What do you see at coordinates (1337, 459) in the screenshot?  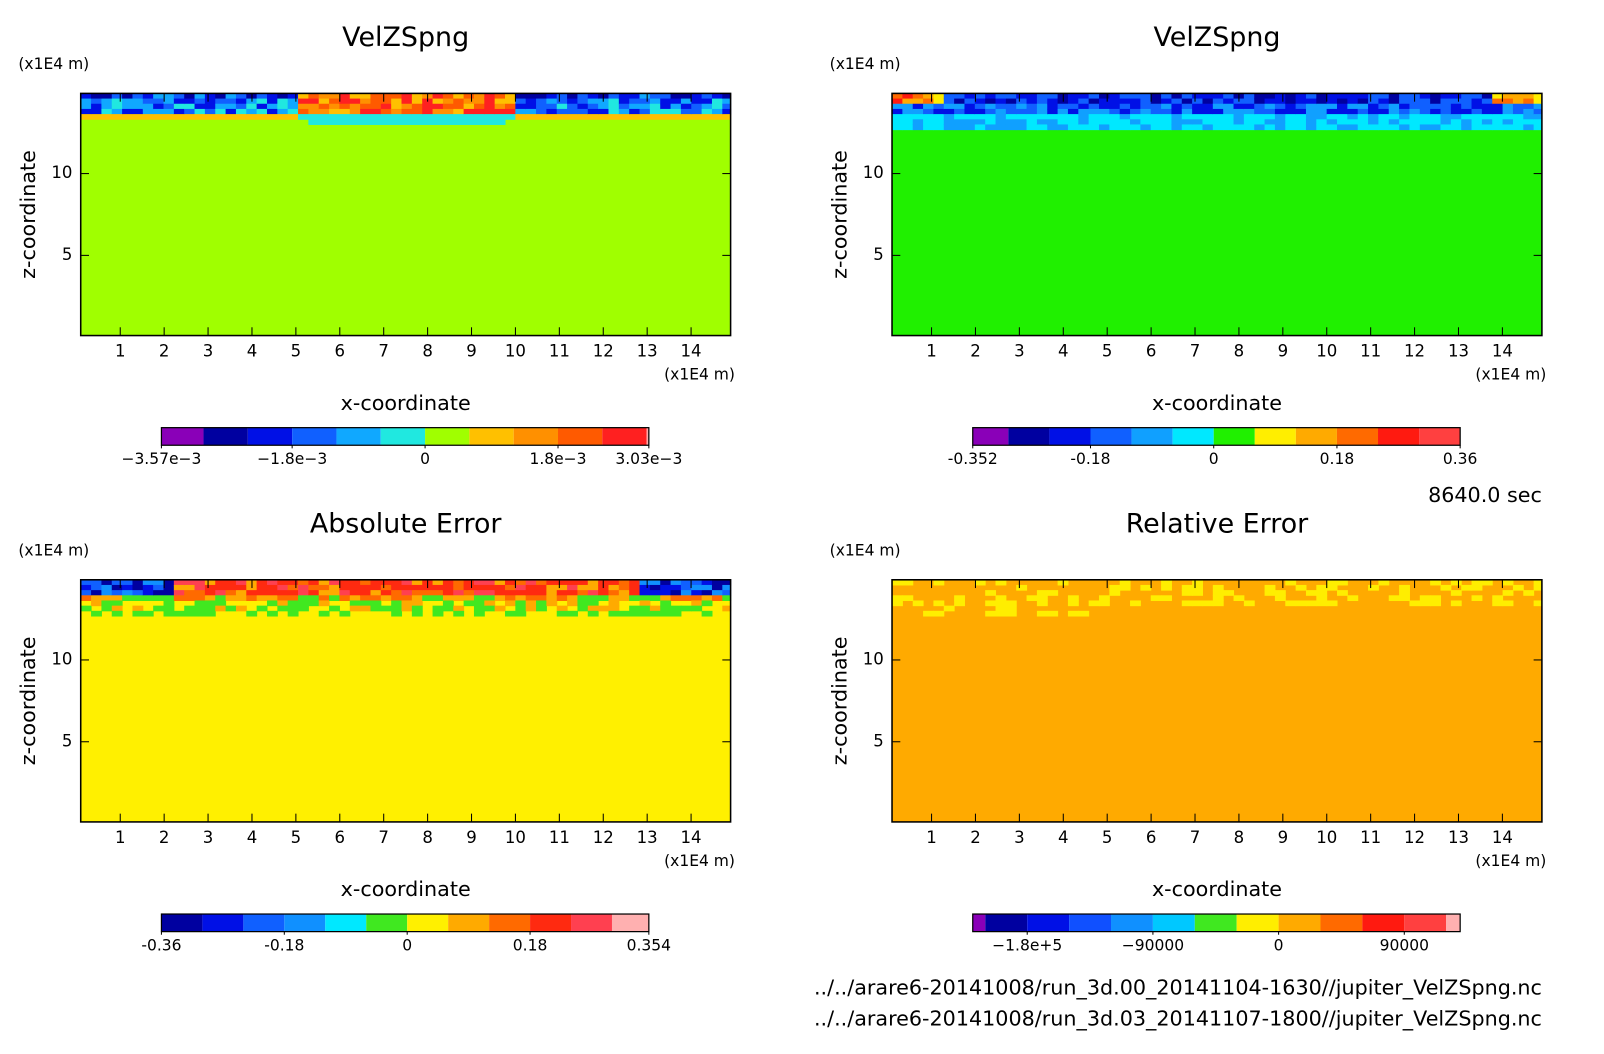 I see `colorbar-tick-label: 0.18` at bounding box center [1337, 459].